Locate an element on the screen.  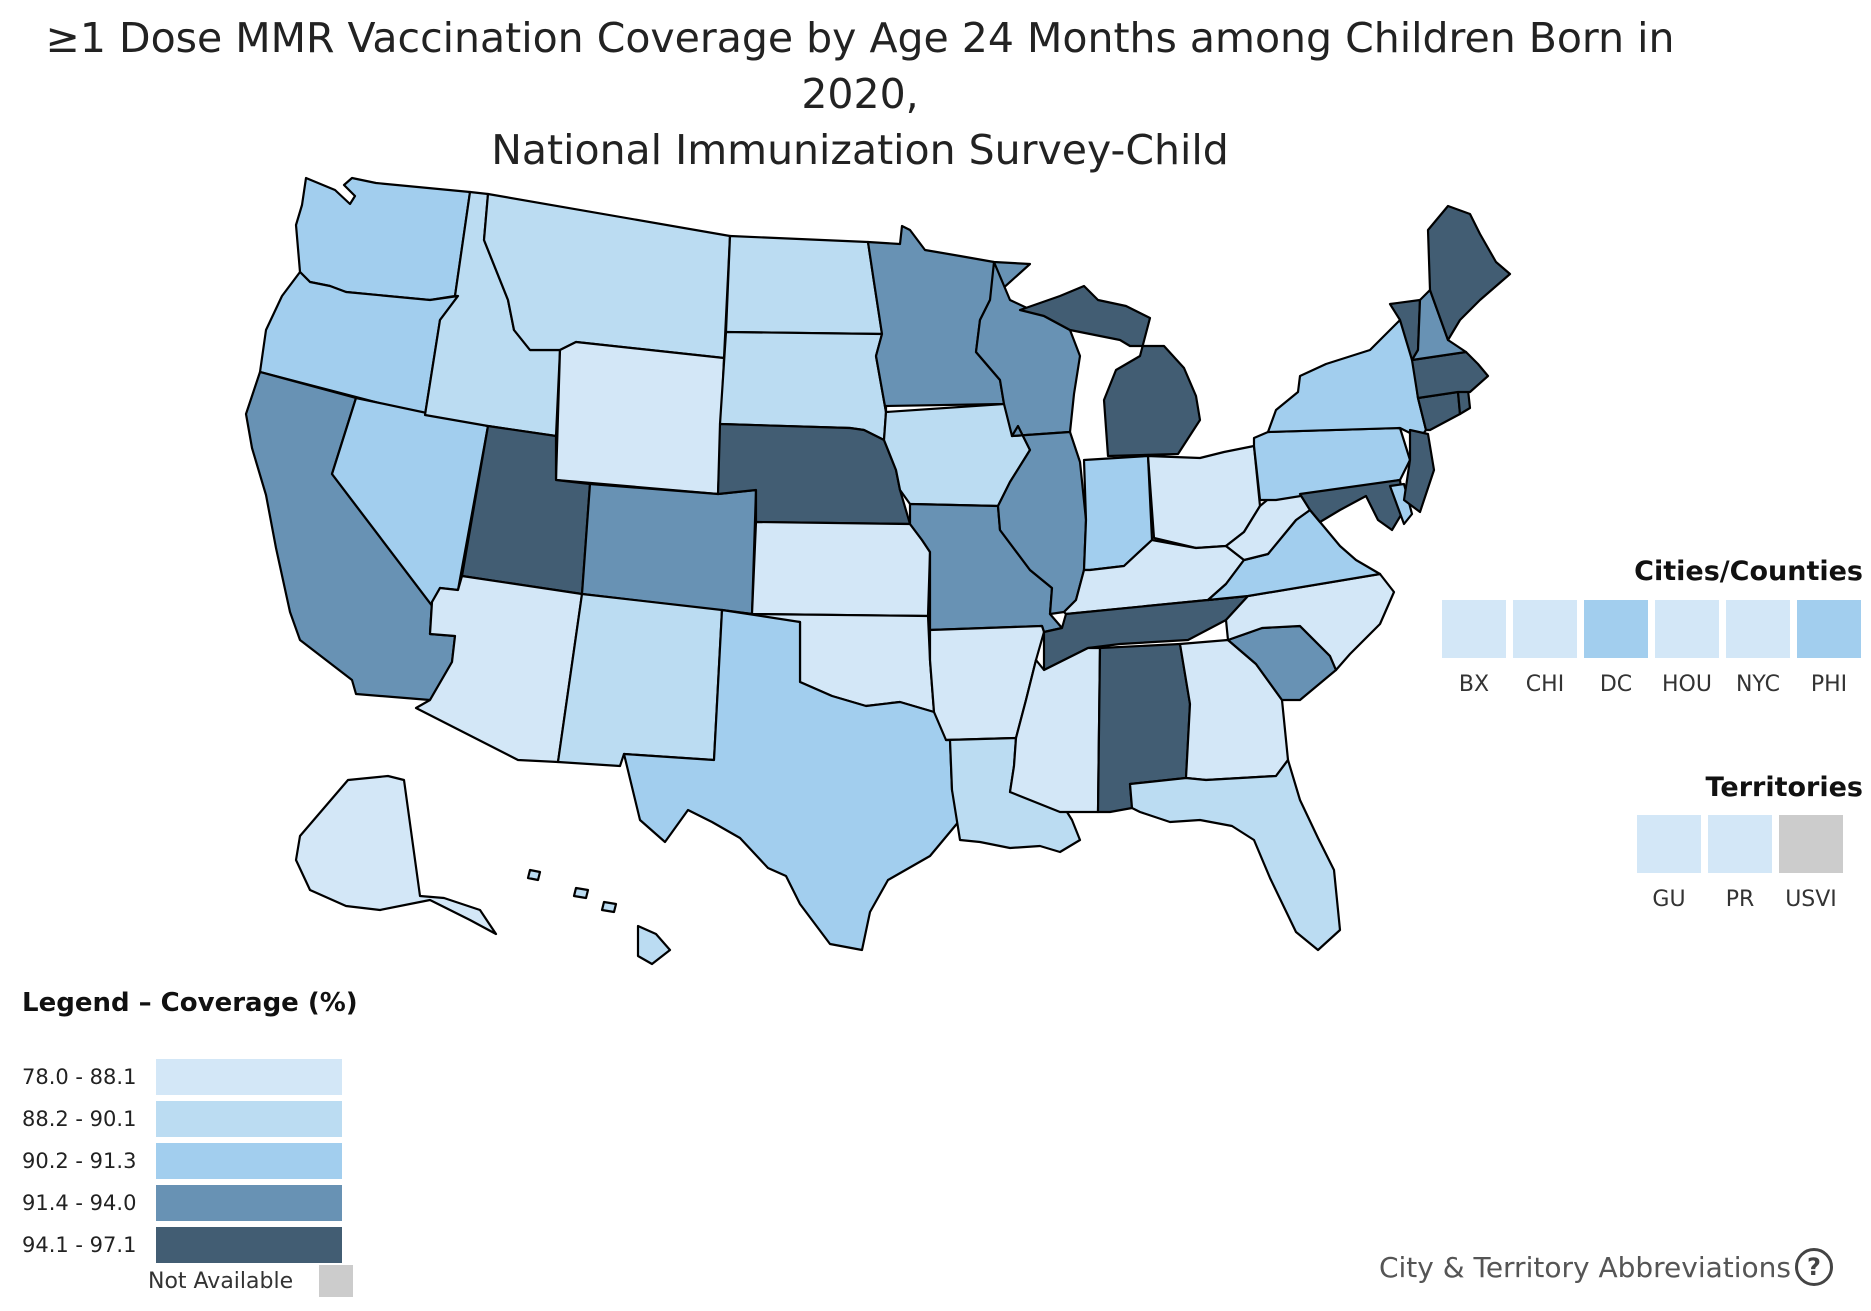
legend-item: 91.4 - 94.0 is located at coordinates (182, 1203).